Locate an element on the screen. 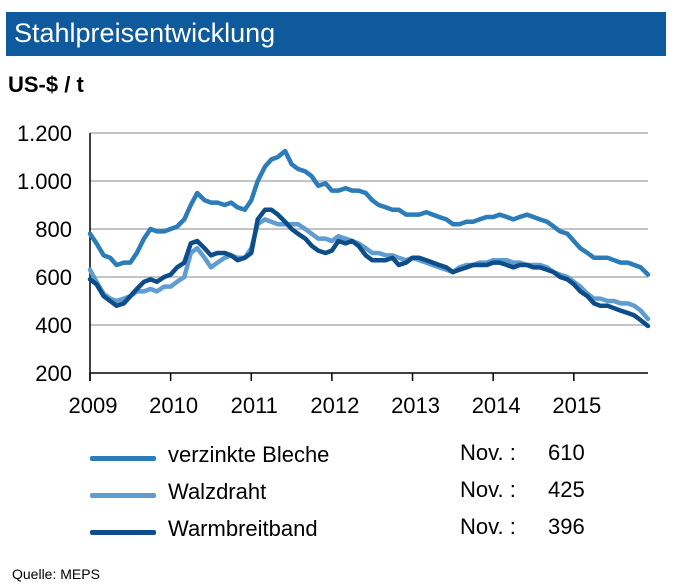  source-note: Quelle: MEPS is located at coordinates (56, 574).